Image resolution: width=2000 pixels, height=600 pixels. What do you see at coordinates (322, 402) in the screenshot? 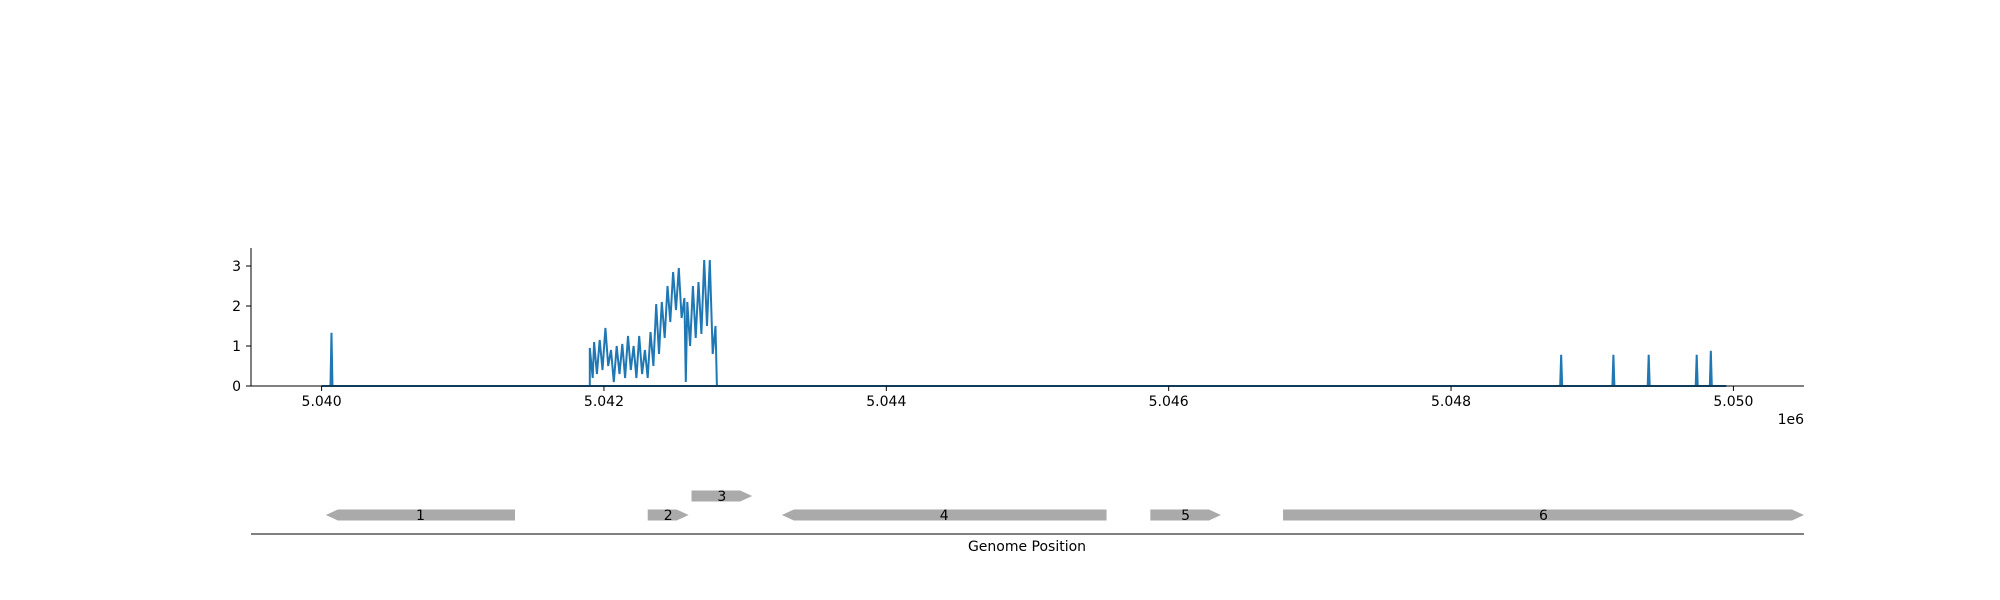
I see `x-tick-label: 5.040` at bounding box center [322, 402].